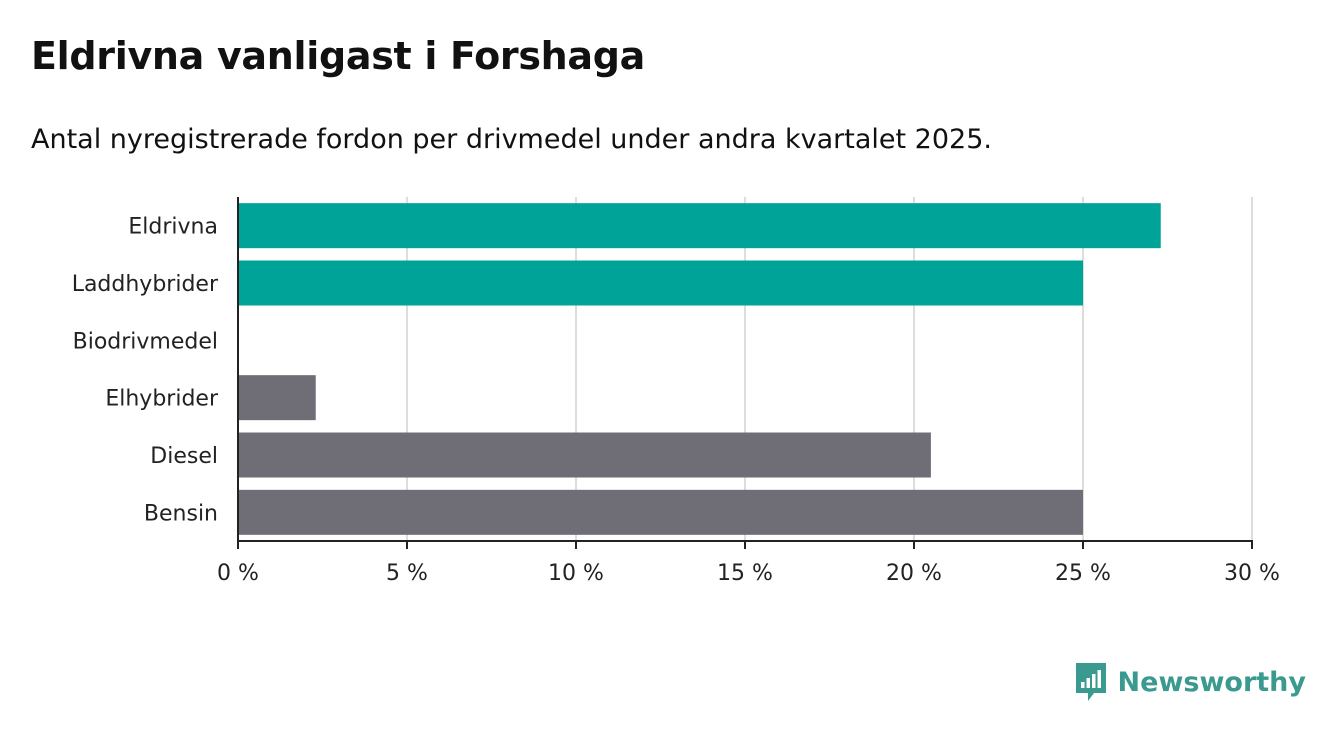  I want to click on brand-logo: Newsworthy, so click(1190, 682).